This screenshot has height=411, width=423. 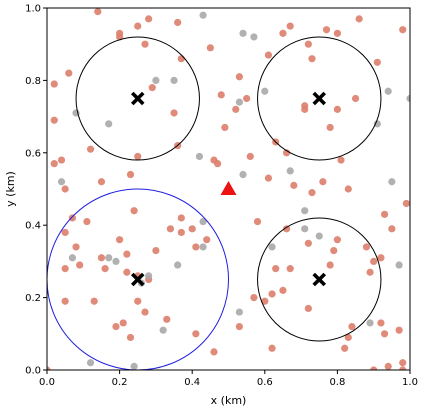 What do you see at coordinates (33, 153) in the screenshot?
I see `y-tick-label: 0.6` at bounding box center [33, 153].